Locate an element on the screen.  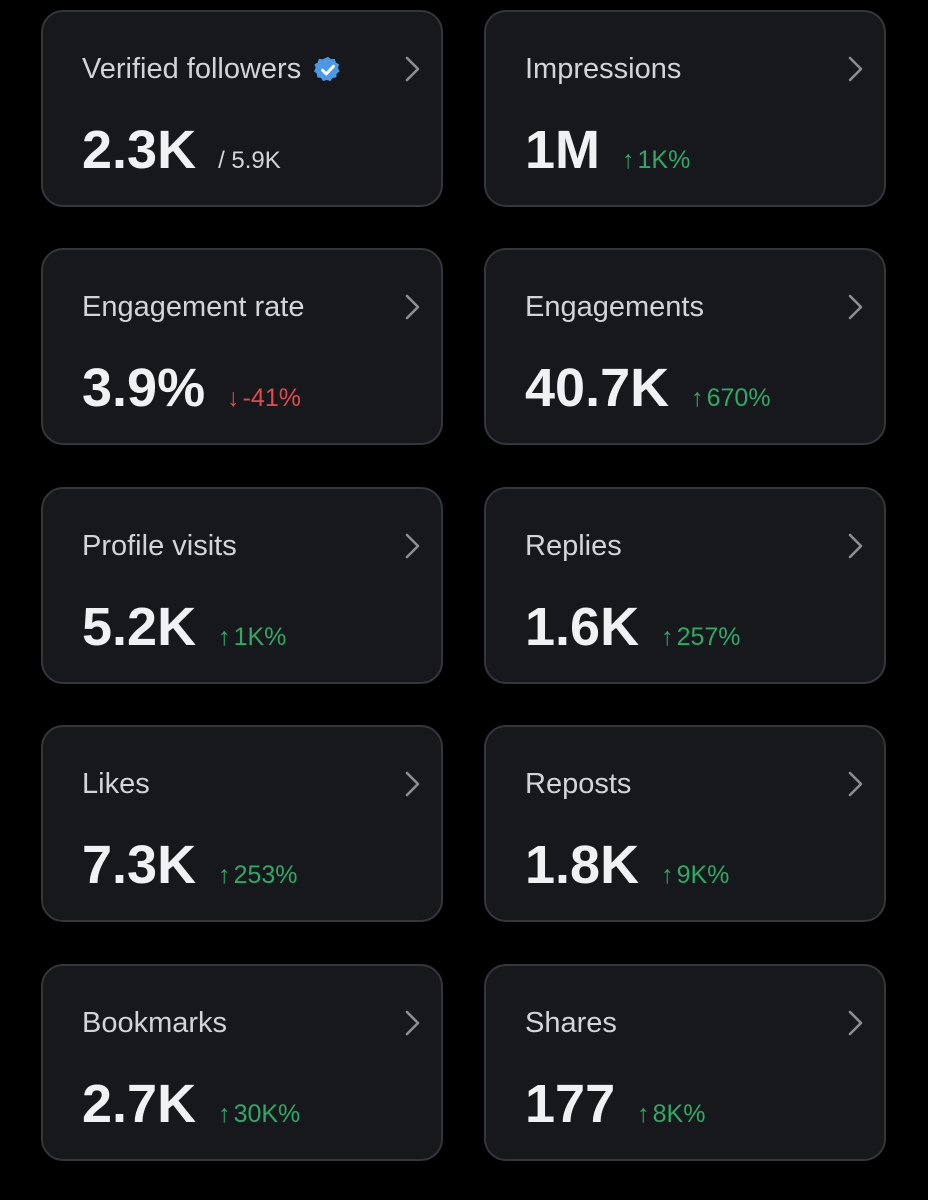
metric-card-profile-visits: Profile visits 5.2K ↑ 1K% is located at coordinates (242, 585).